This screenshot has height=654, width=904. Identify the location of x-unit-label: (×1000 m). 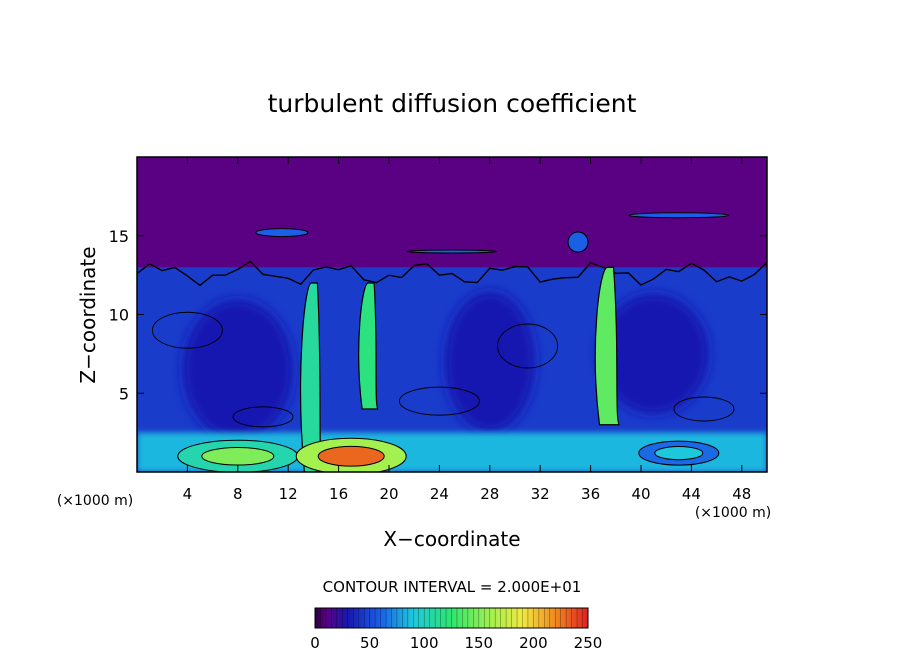
(733, 513).